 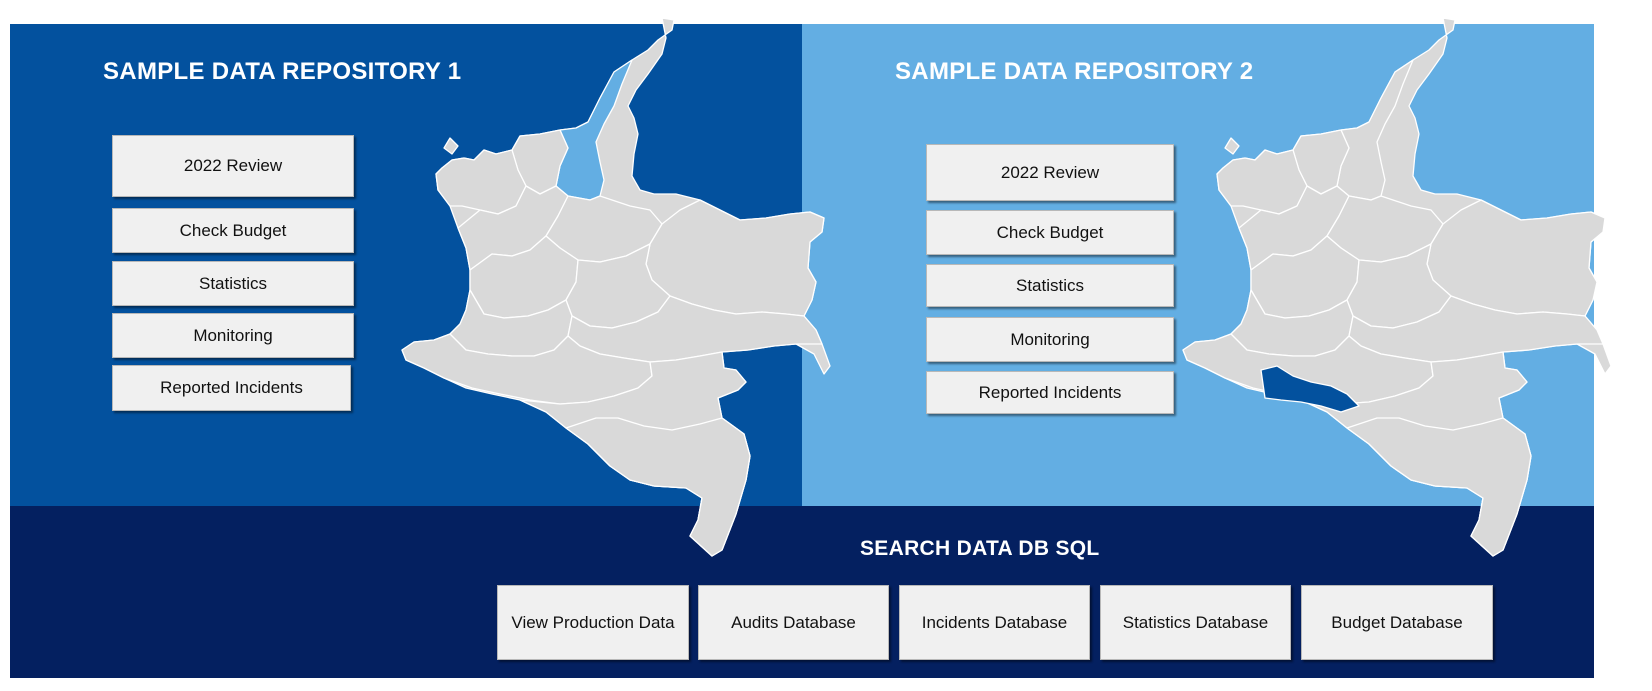 What do you see at coordinates (1050, 172) in the screenshot?
I see `repo-2-review-button: 2022 Review` at bounding box center [1050, 172].